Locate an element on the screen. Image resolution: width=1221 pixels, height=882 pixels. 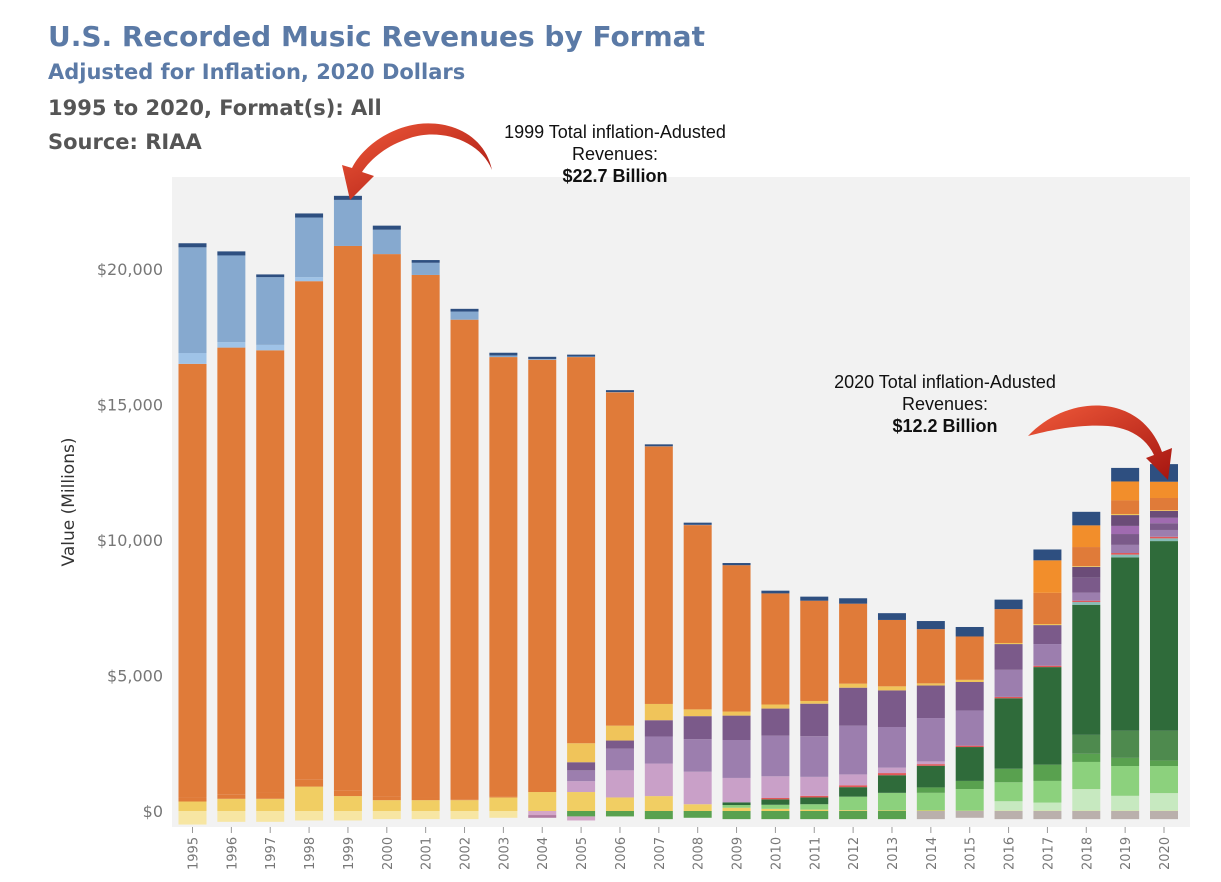
bar-segment-1998-s27 is located at coordinates (309, 215).